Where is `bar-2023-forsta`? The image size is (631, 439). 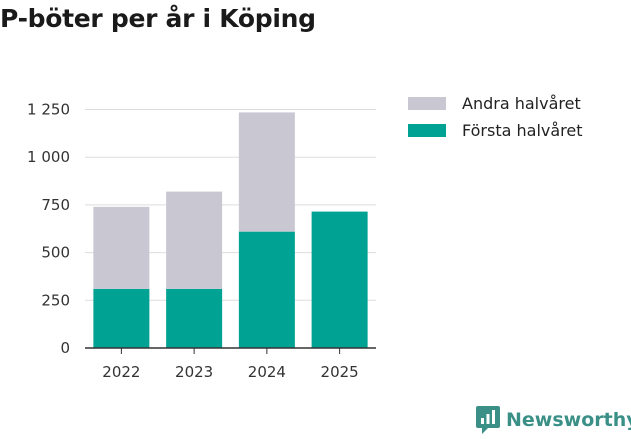 bar-2023-forsta is located at coordinates (194, 318).